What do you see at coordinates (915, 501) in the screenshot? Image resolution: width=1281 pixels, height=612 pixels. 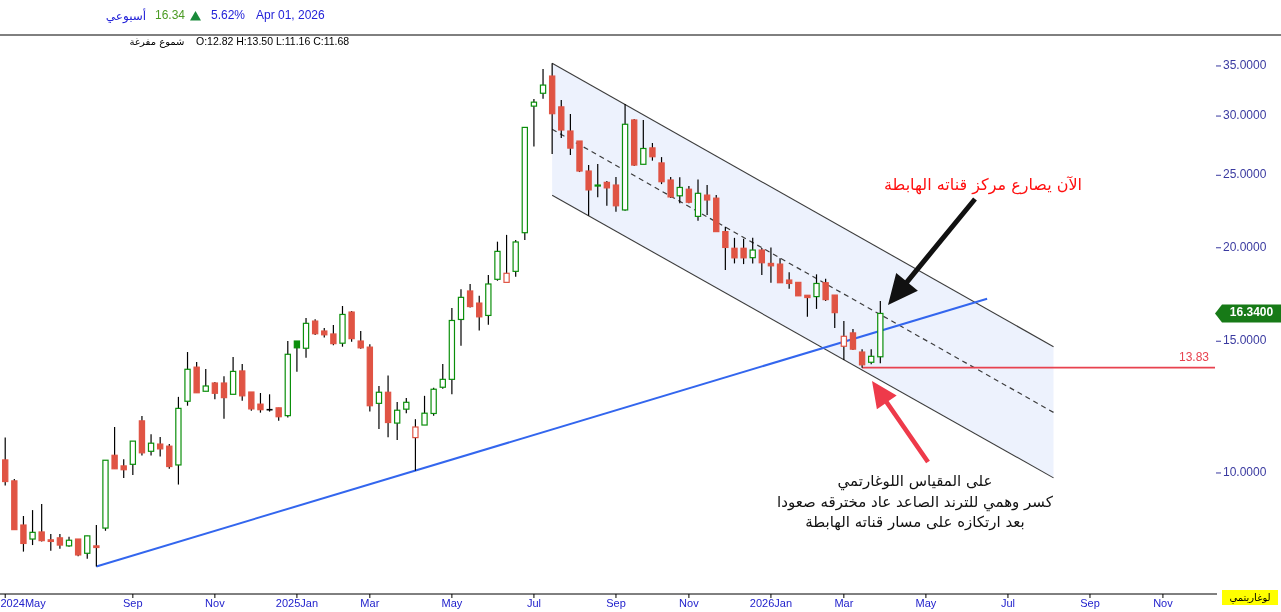 I see `annotation: على المقياس اللوغارتمي كسر وهمي للترند الصاعد عاد مخترقه صعودا بعد ارتكازه على مسار قناته الهابطة` at bounding box center [915, 501].